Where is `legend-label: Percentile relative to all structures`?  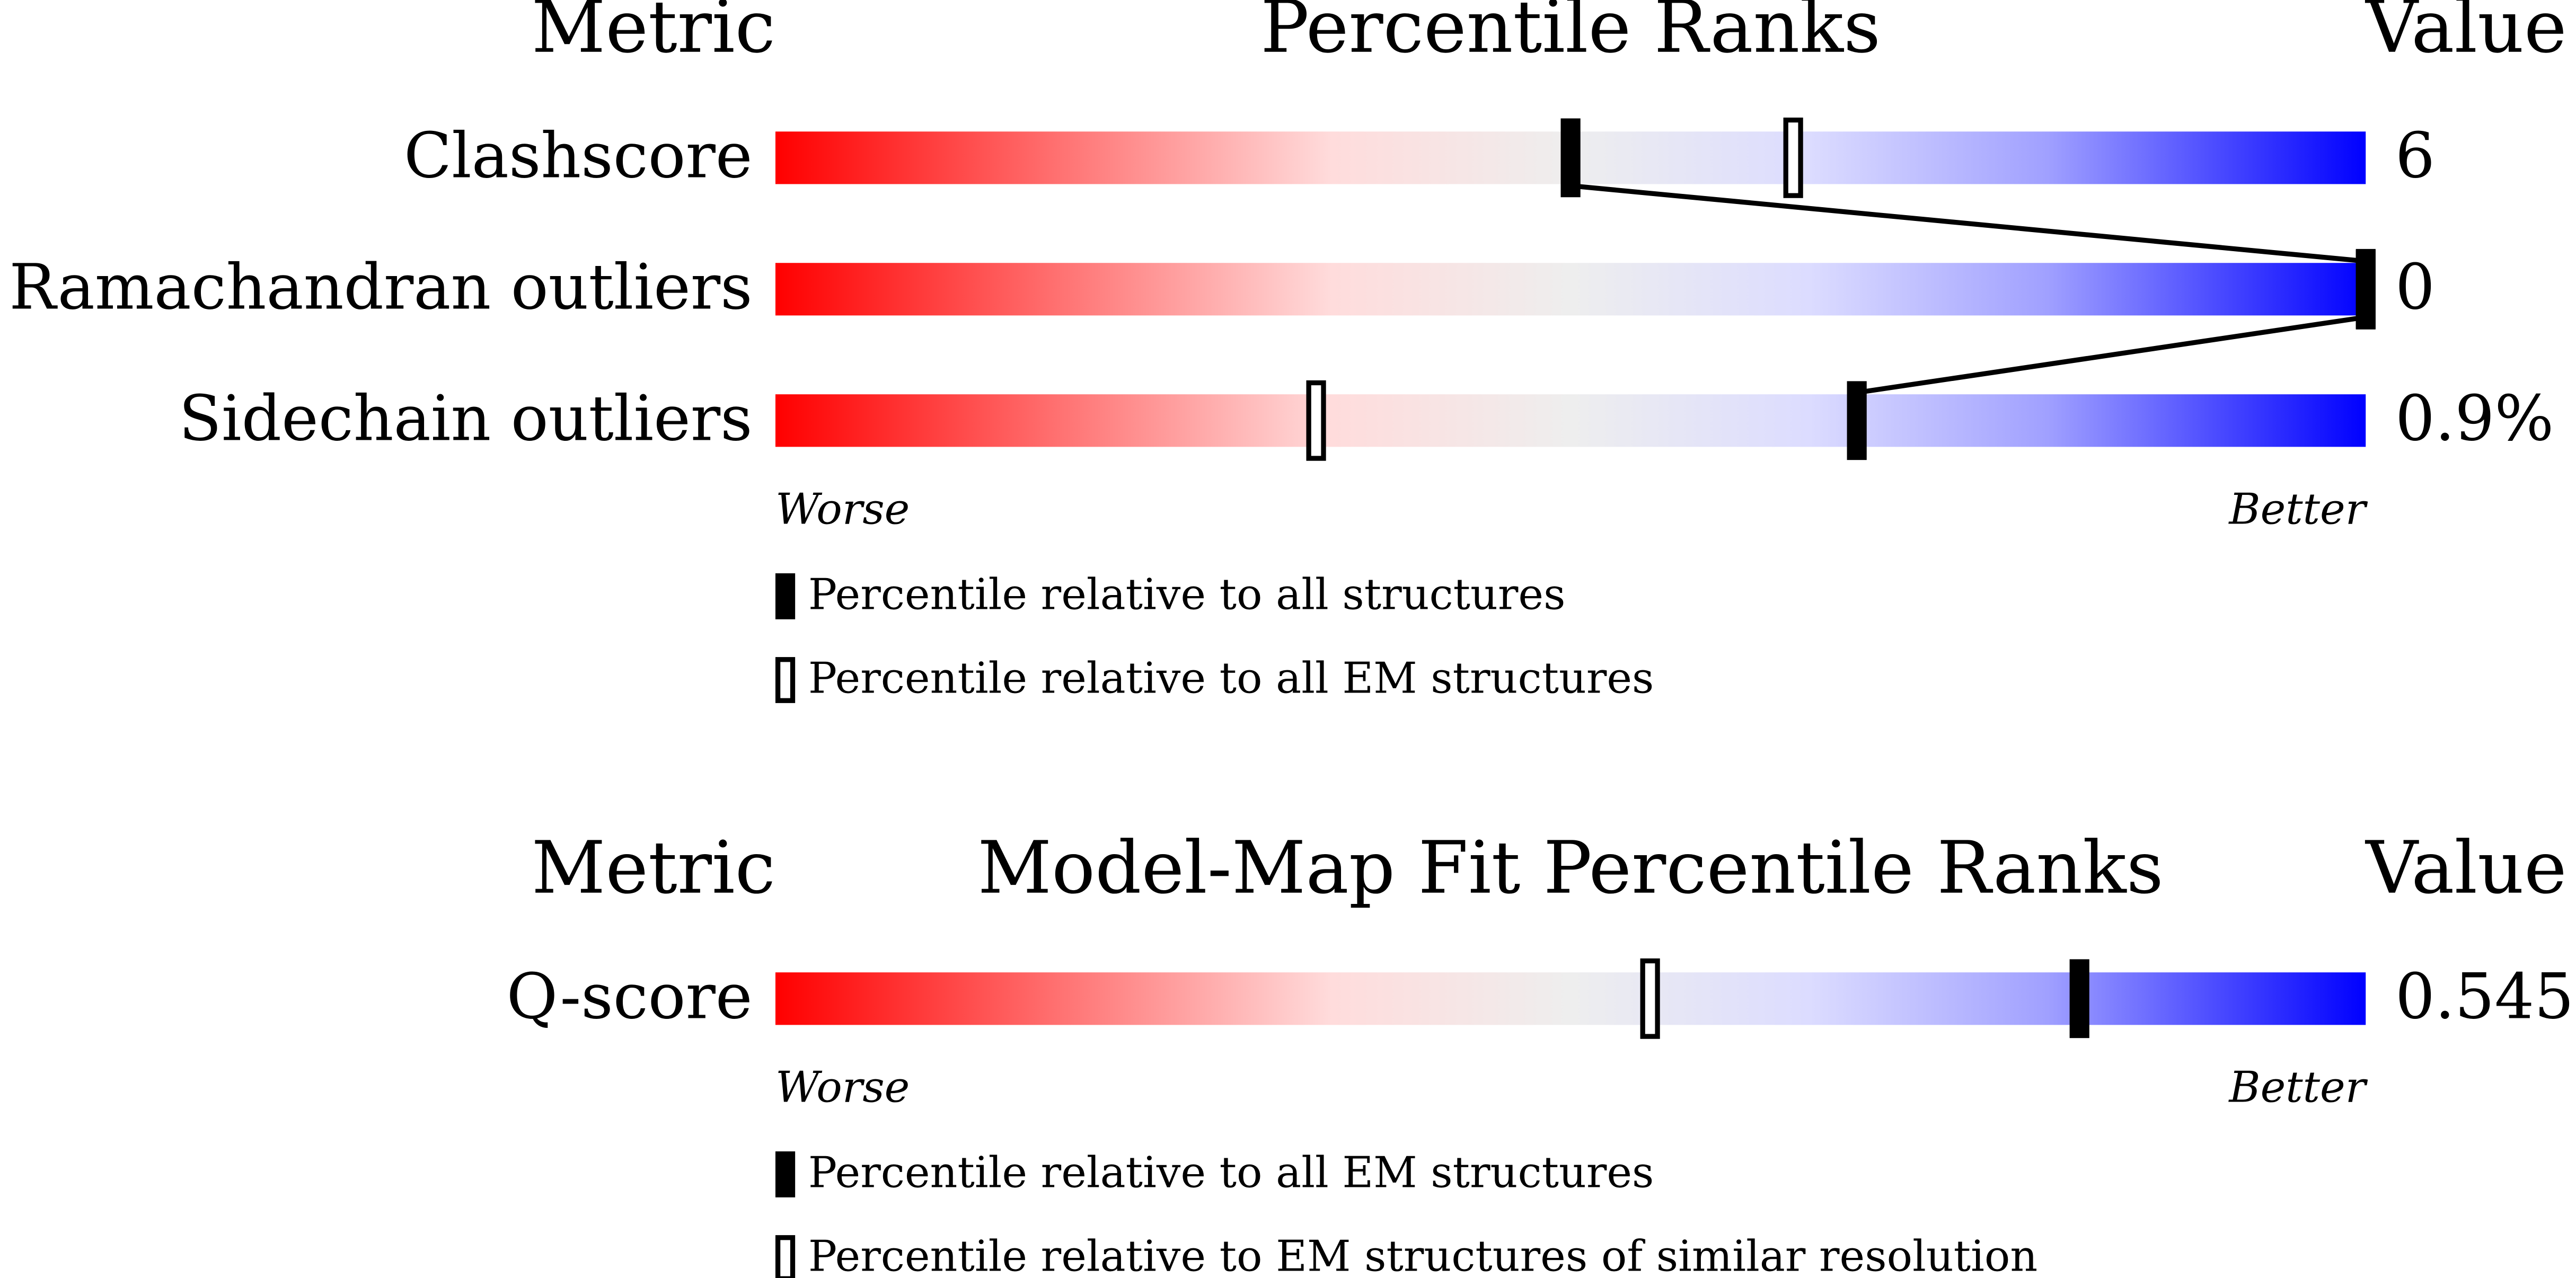
legend-label: Percentile relative to all structures is located at coordinates (1187, 595).